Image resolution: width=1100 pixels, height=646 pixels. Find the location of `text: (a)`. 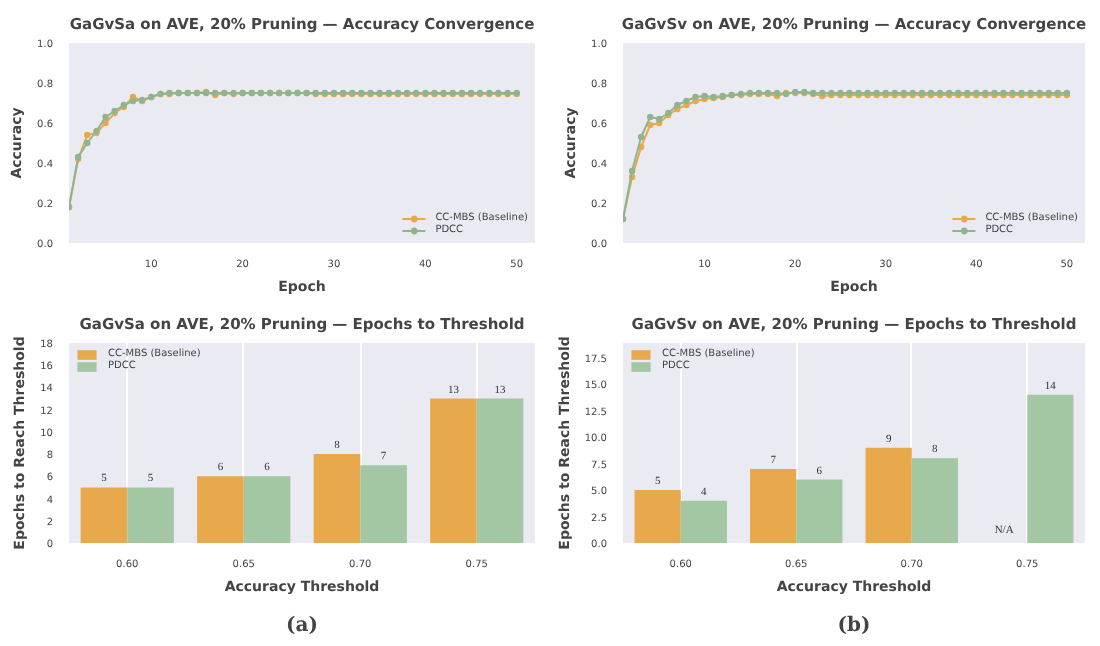

text: (a) is located at coordinates (302, 626).